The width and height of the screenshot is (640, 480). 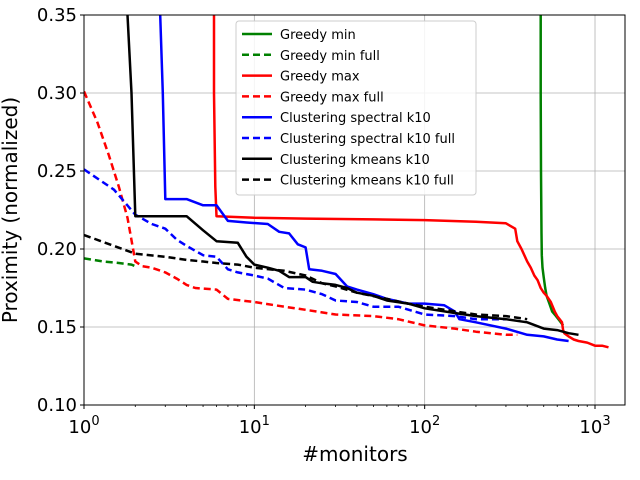 I want to click on y-tick-label: 0.10, so click(x=57, y=405).